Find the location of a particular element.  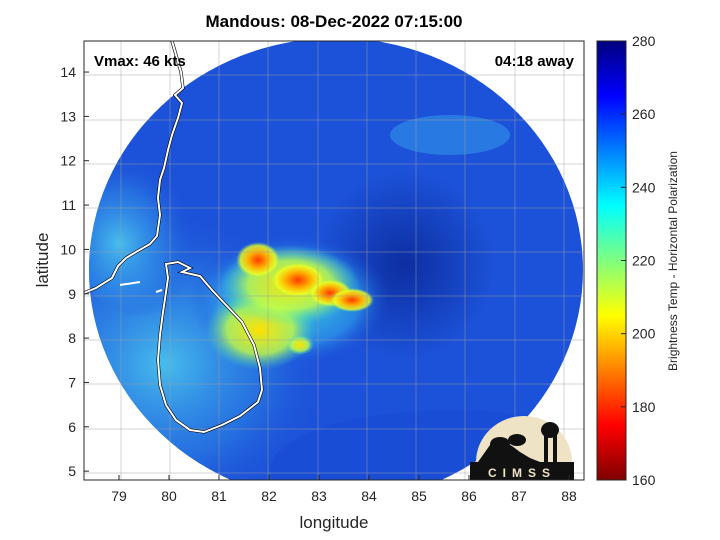

colorbar-tick-label: 240 is located at coordinates (644, 187).